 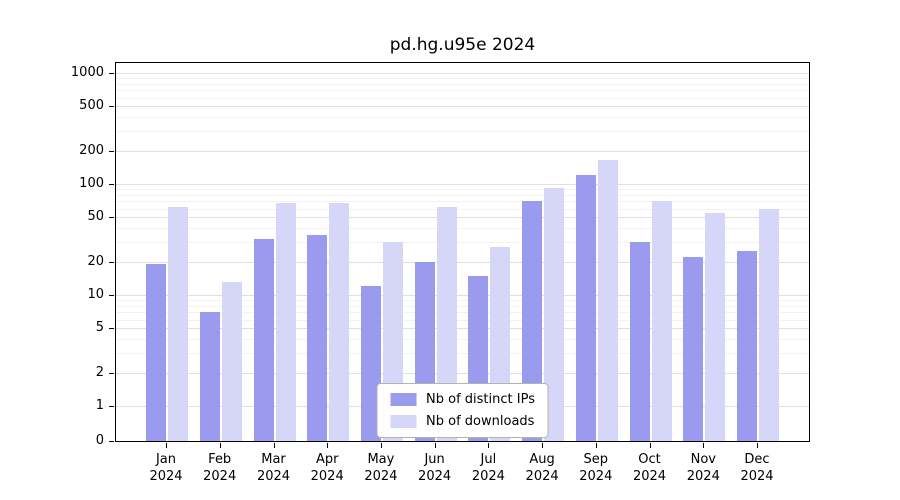 I want to click on bar-distinct-ips-feb, so click(x=209, y=376).